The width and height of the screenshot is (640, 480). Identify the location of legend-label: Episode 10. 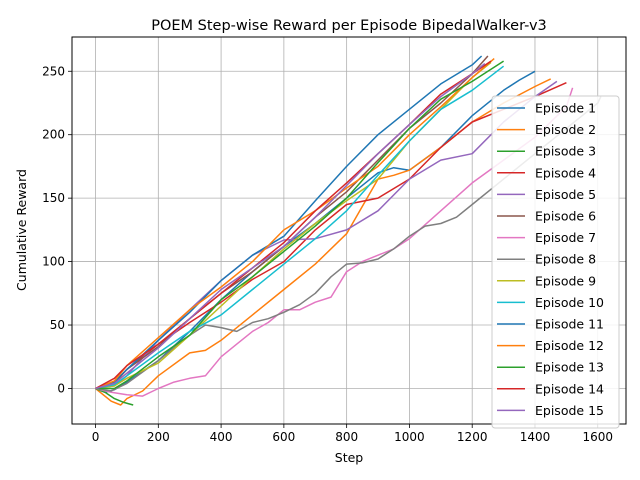
(569, 302).